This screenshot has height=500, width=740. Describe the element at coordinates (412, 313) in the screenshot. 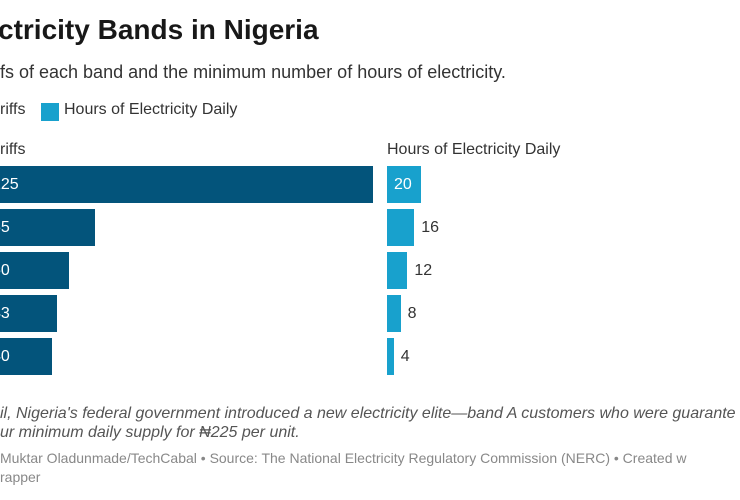

I see `data-label-hours: 8` at that location.